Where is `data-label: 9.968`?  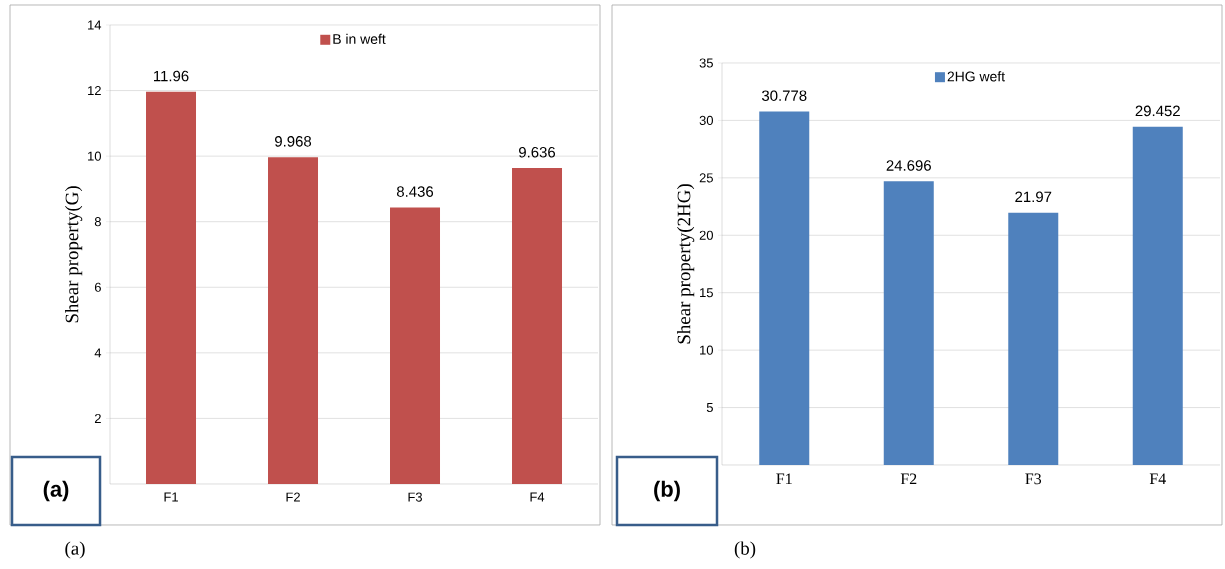 data-label: 9.968 is located at coordinates (293, 141).